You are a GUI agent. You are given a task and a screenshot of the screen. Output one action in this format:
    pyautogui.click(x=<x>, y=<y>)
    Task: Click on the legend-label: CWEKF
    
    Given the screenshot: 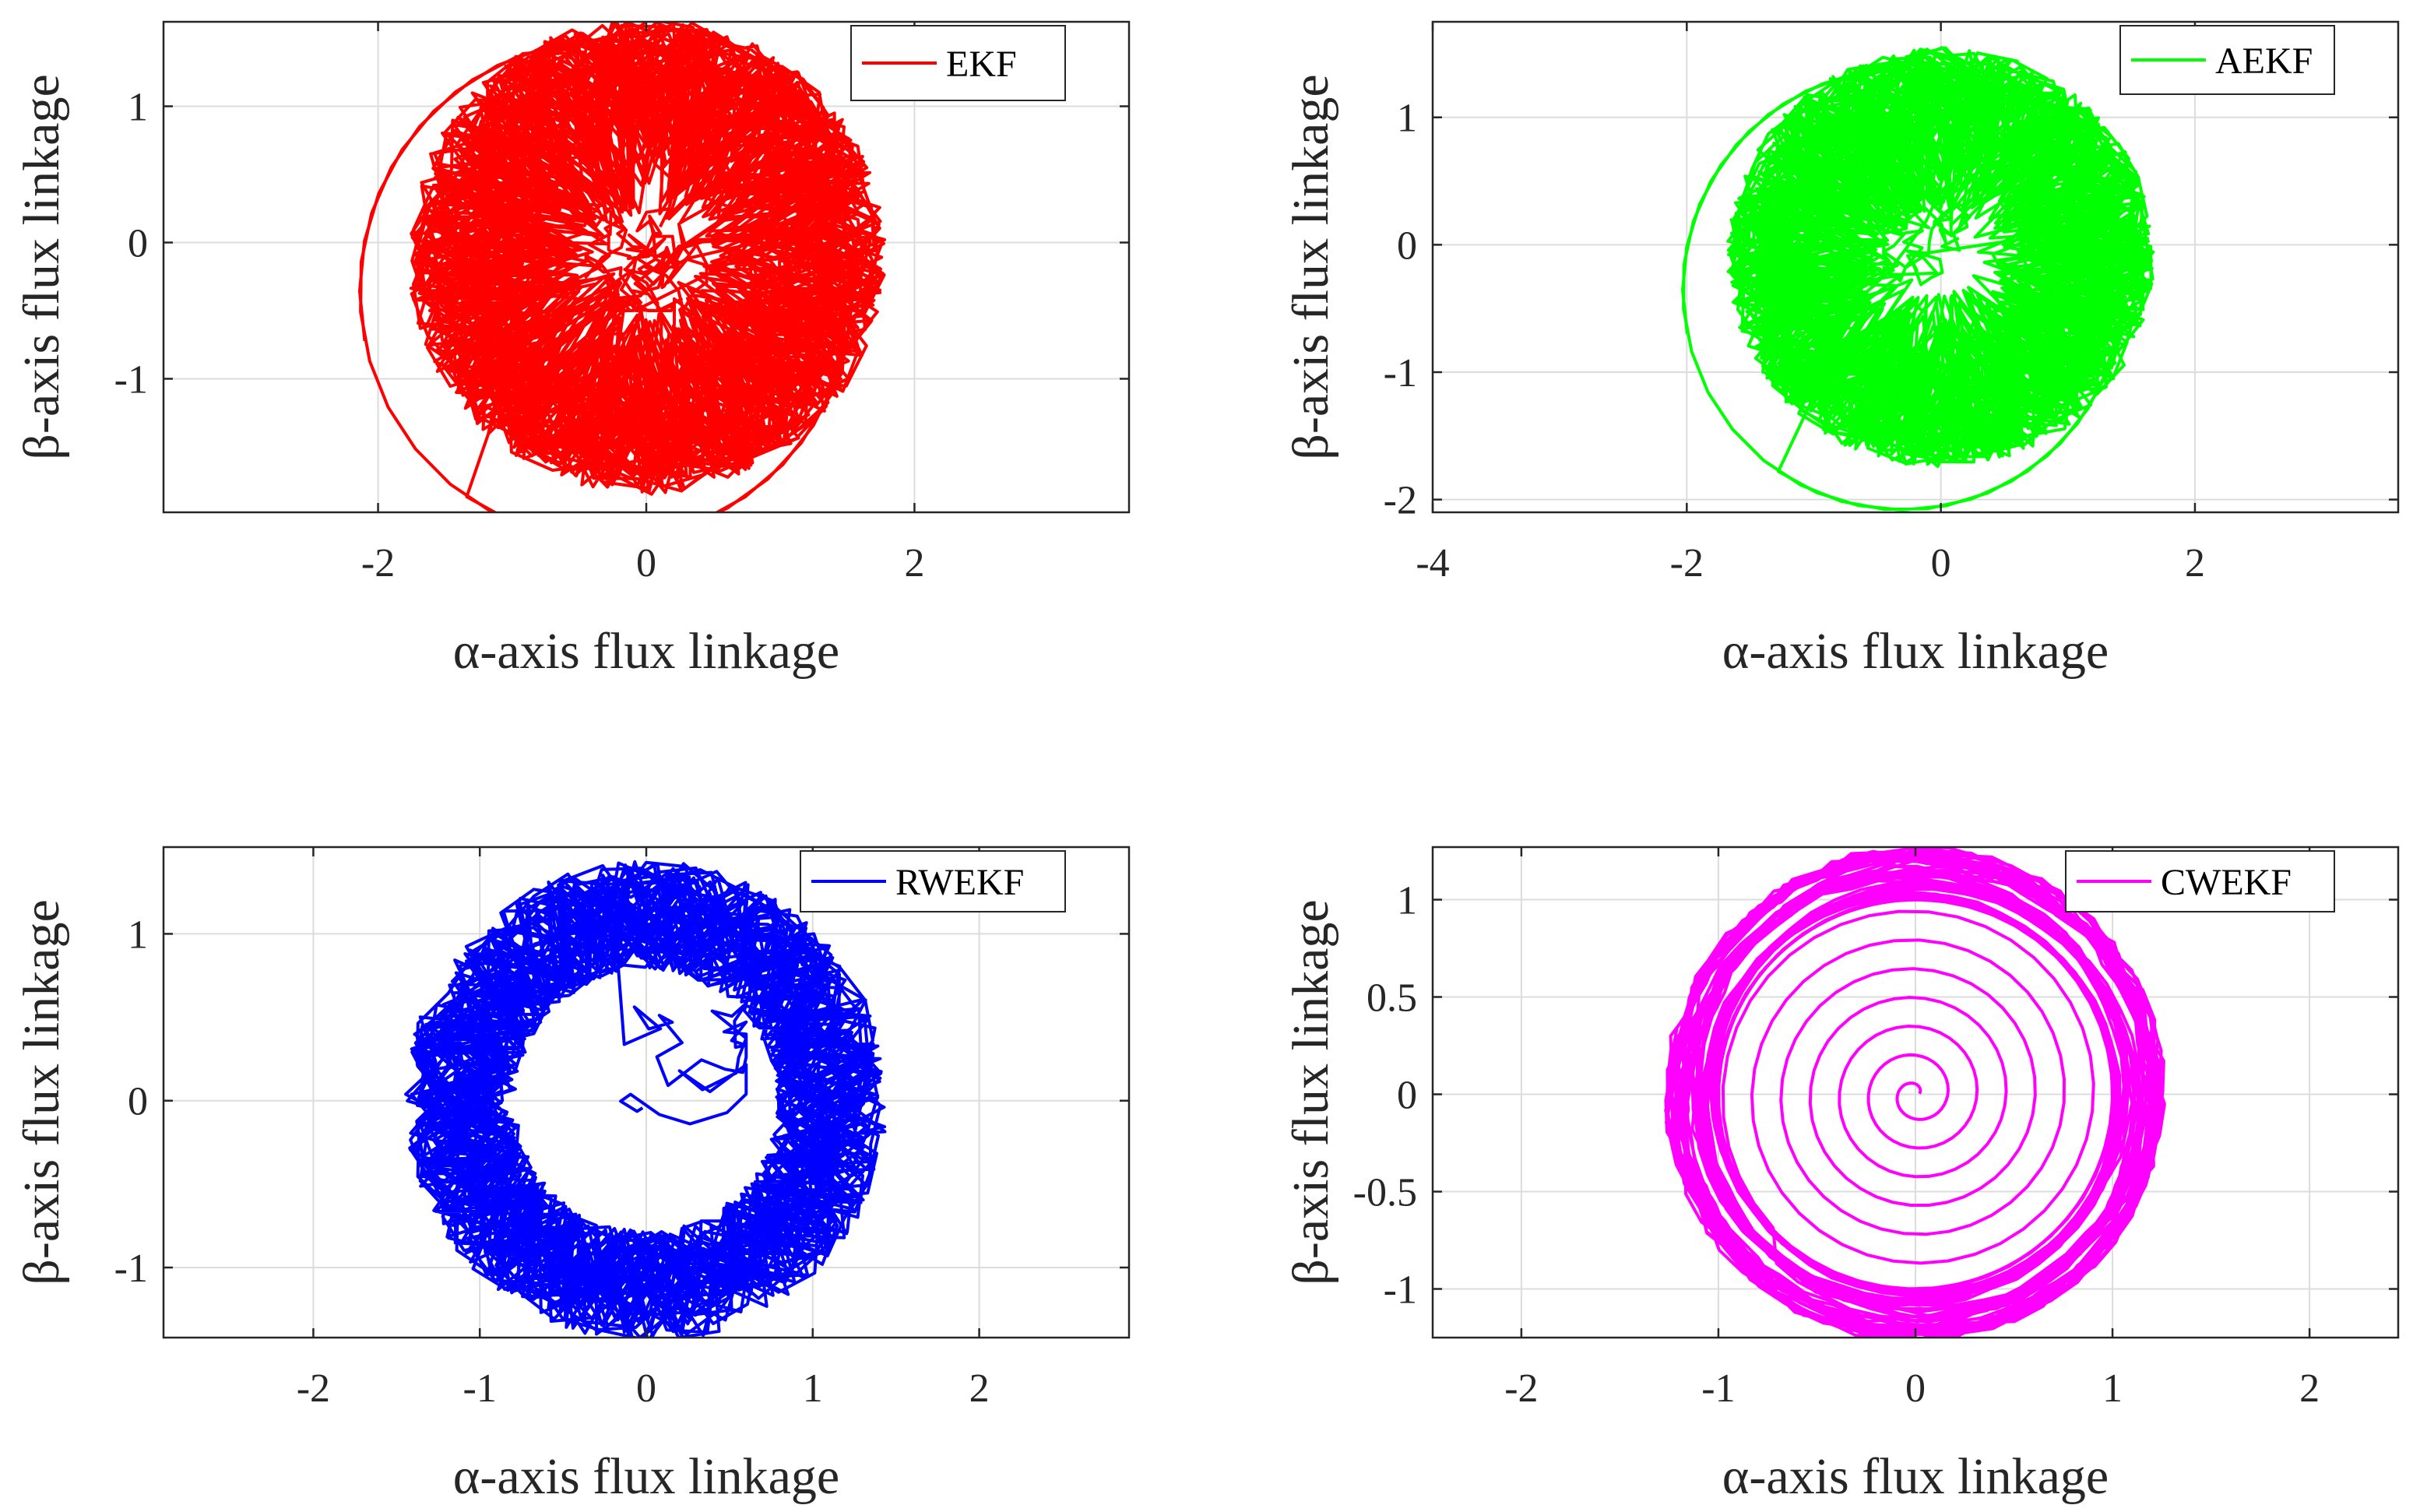 What is the action you would take?
    pyautogui.click(x=2226, y=883)
    